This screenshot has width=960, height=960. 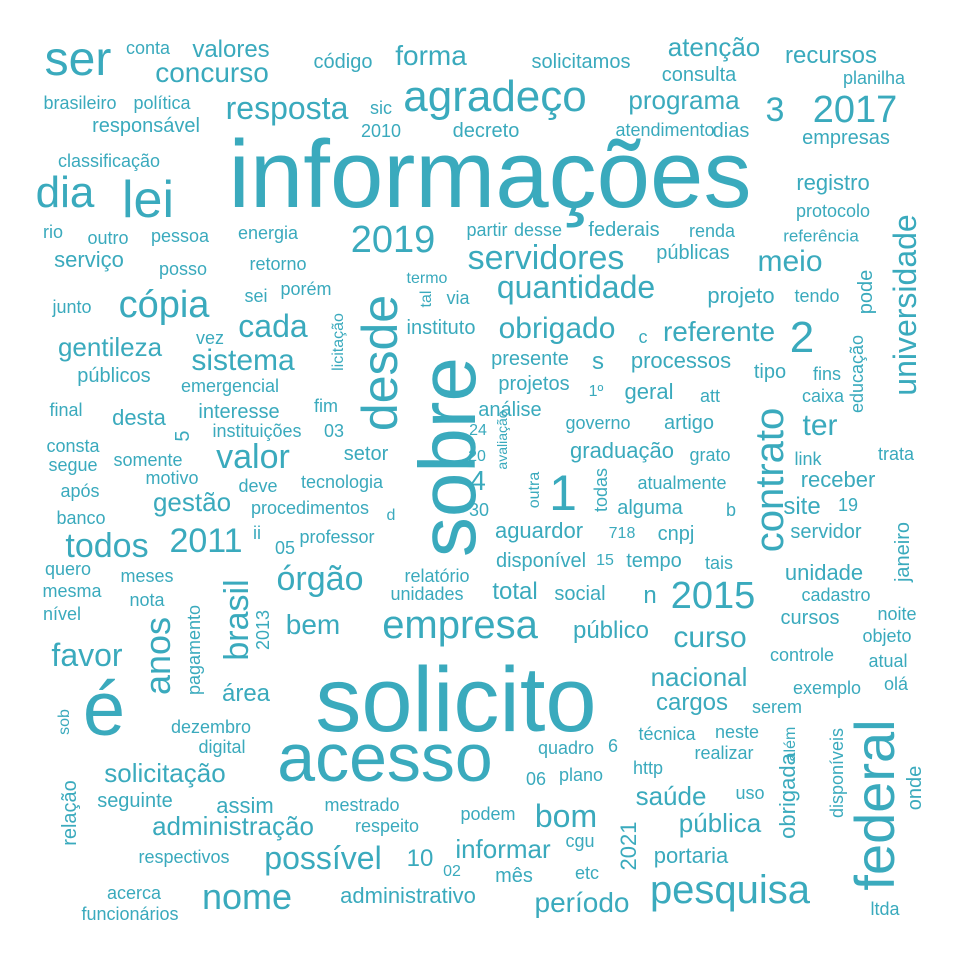 What do you see at coordinates (775, 110) in the screenshot?
I see `cloud-word: 3` at bounding box center [775, 110].